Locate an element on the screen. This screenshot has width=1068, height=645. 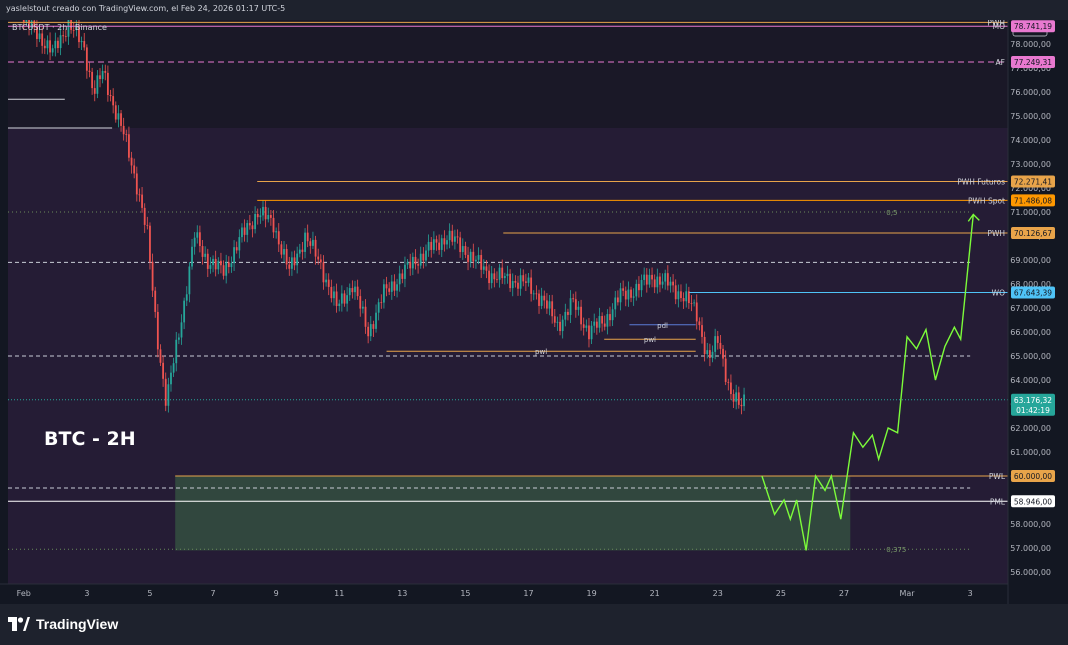
level-label-1: MO is located at coordinates (999, 26).